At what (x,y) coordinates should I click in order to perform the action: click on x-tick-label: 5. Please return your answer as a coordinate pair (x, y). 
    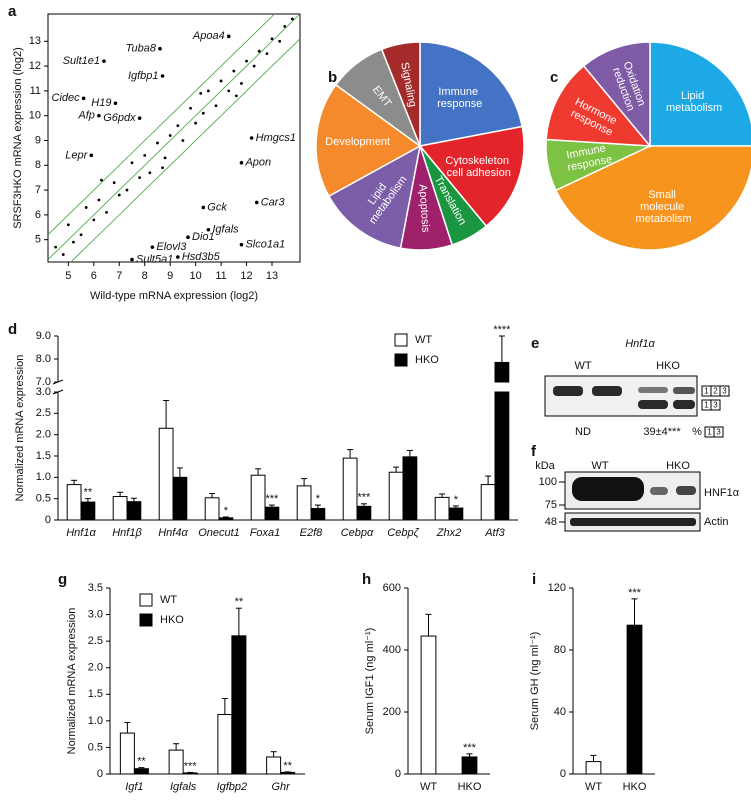
    Looking at the image, I should click on (68, 276).